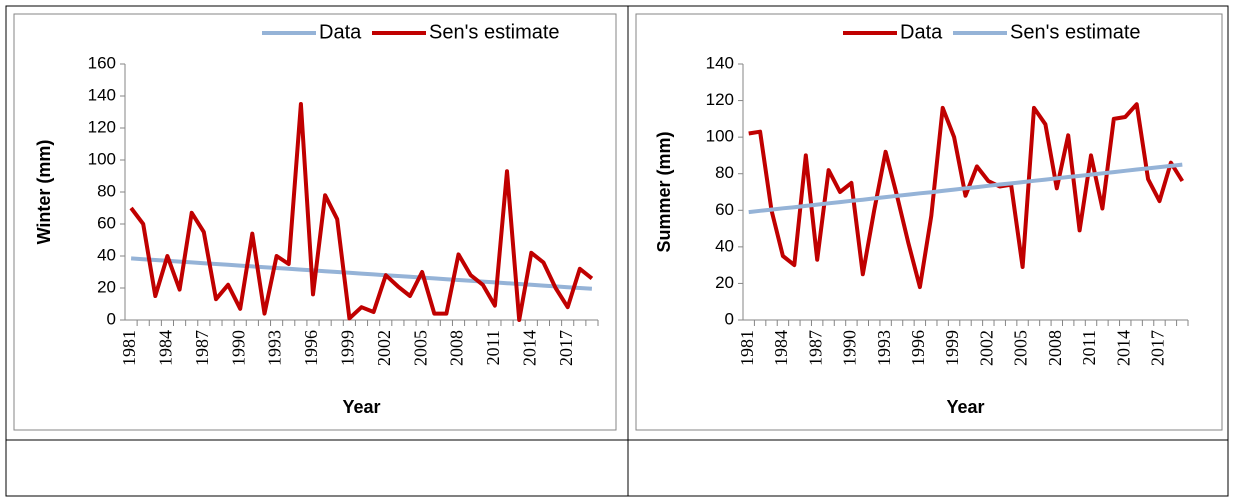 The height and width of the screenshot is (499, 1234). What do you see at coordinates (664, 191) in the screenshot?
I see `y-axis-title: Summer (mm)` at bounding box center [664, 191].